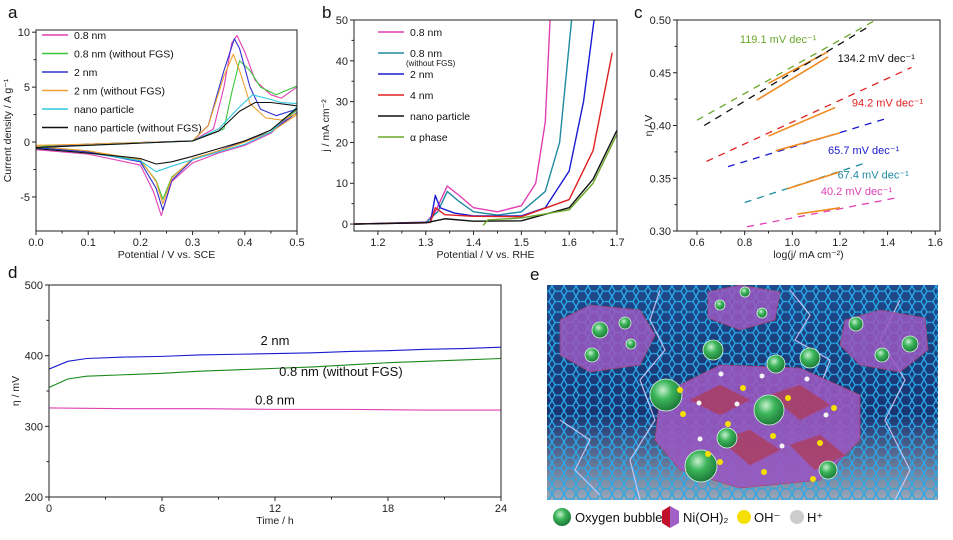  Describe the element at coordinates (485, 255) in the screenshot. I see `x-axis-label: Potential / V vs. RHE` at that location.